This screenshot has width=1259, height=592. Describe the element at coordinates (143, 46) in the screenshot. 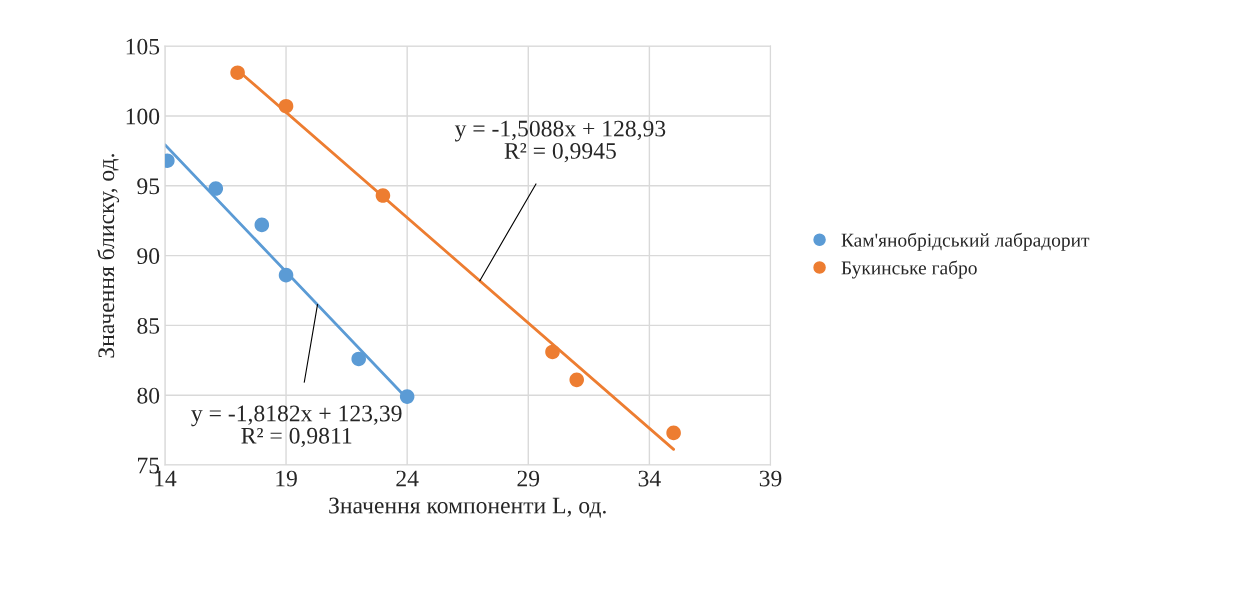

I see `y-tick-label: 105` at that location.